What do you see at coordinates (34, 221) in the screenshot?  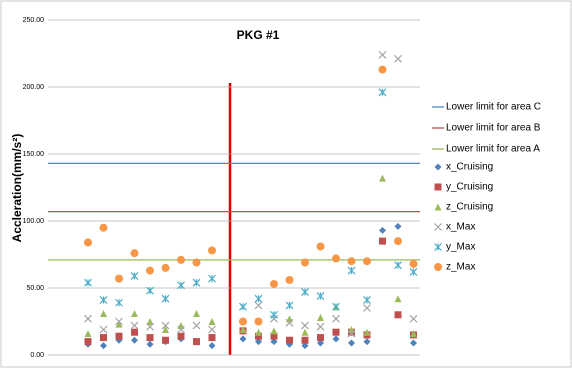 I see `y-tick-label: 100.00` at bounding box center [34, 221].